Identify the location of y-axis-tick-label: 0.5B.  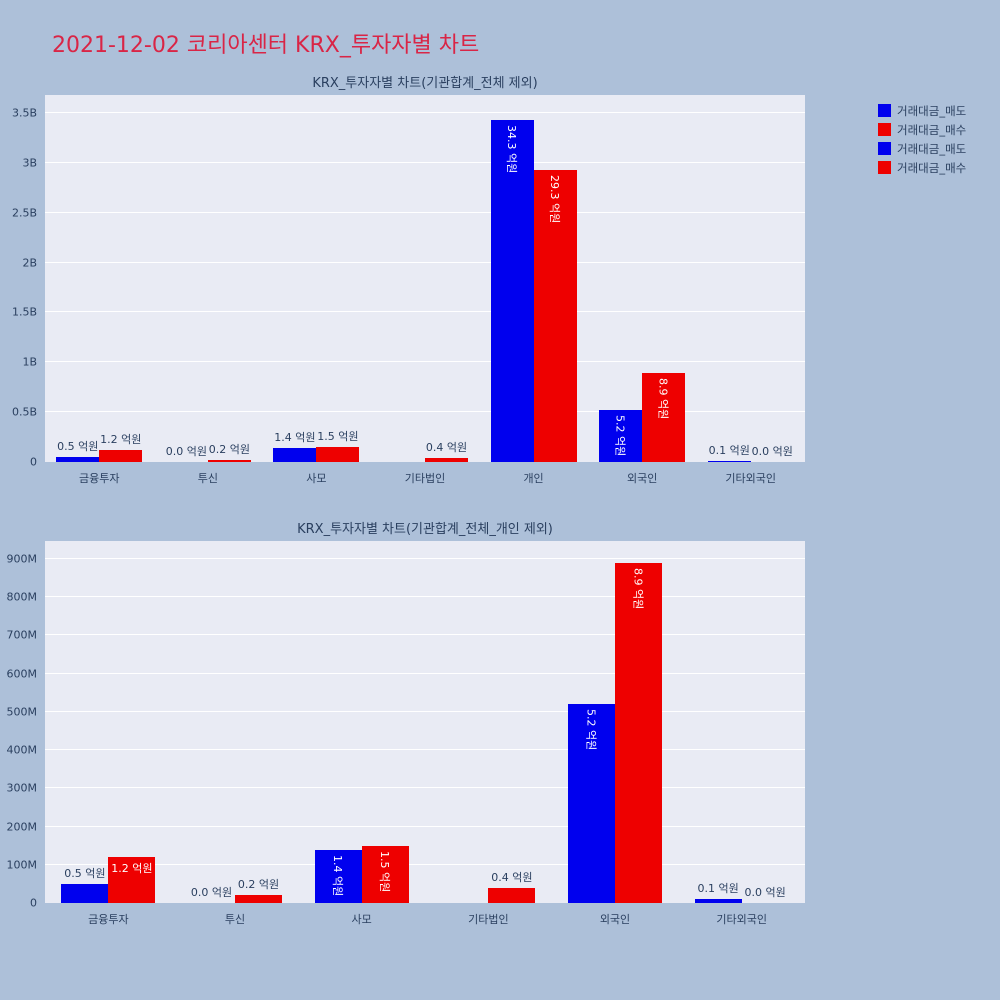
(24, 412).